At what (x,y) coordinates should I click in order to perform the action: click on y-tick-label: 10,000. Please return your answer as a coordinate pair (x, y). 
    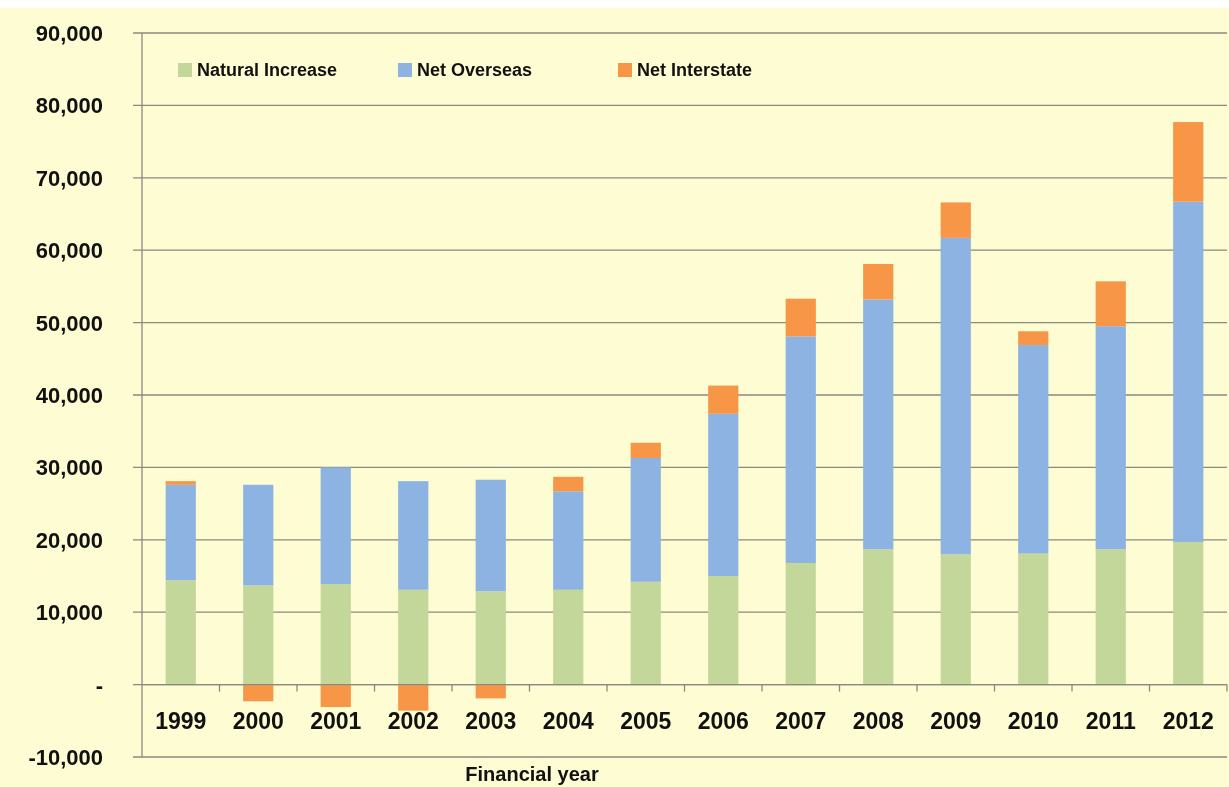
    Looking at the image, I should click on (69, 613).